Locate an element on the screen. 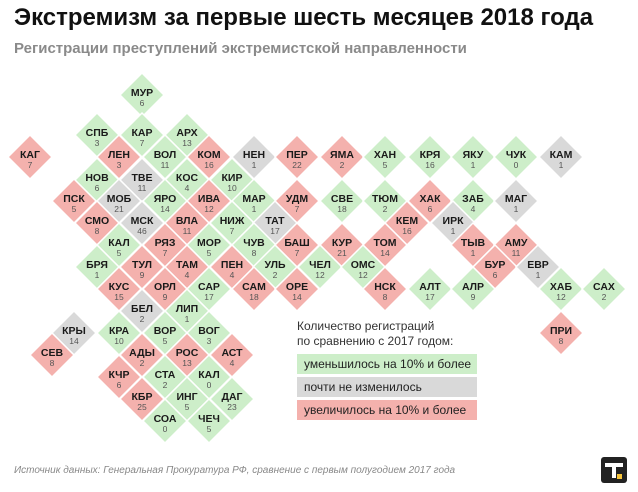  region-code-label: НСК is located at coordinates (385, 287).